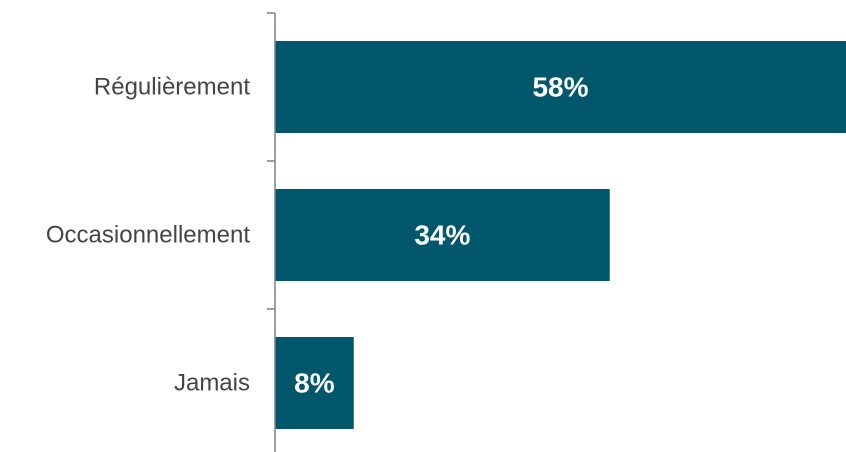  I want to click on value-label-jamais: 8%, so click(314, 383).